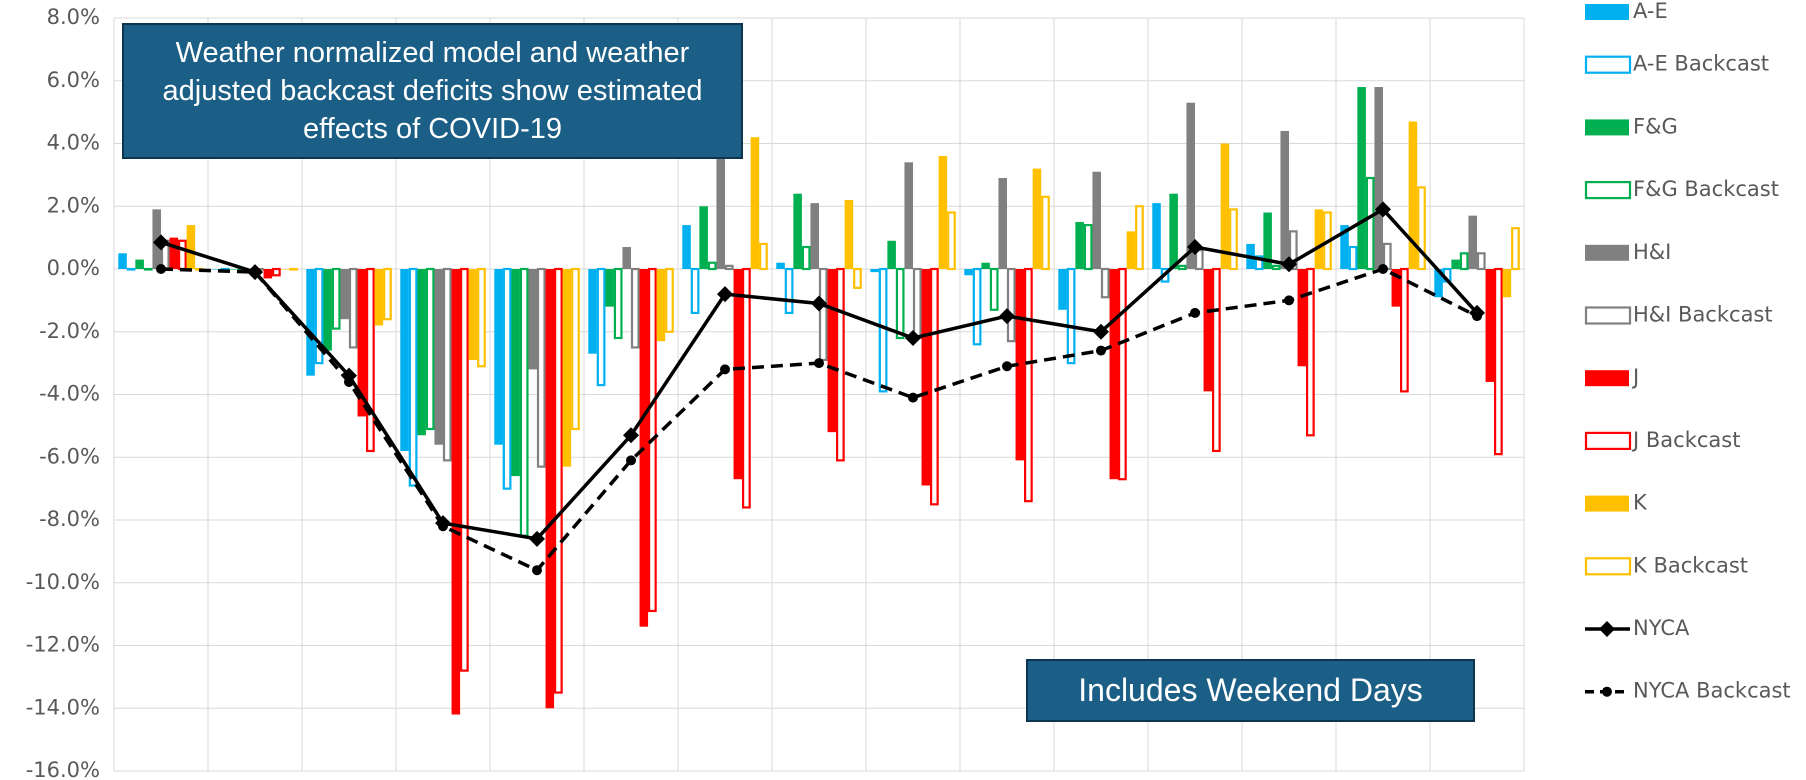 The height and width of the screenshot is (780, 1806). Describe the element at coordinates (69, 519) in the screenshot. I see `y-tick-label: -8.0%` at that location.